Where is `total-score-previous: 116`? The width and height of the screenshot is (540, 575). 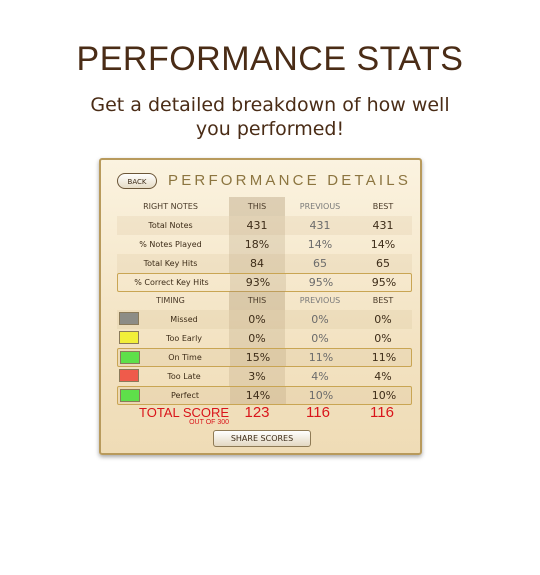 total-score-previous: 116 is located at coordinates (318, 412).